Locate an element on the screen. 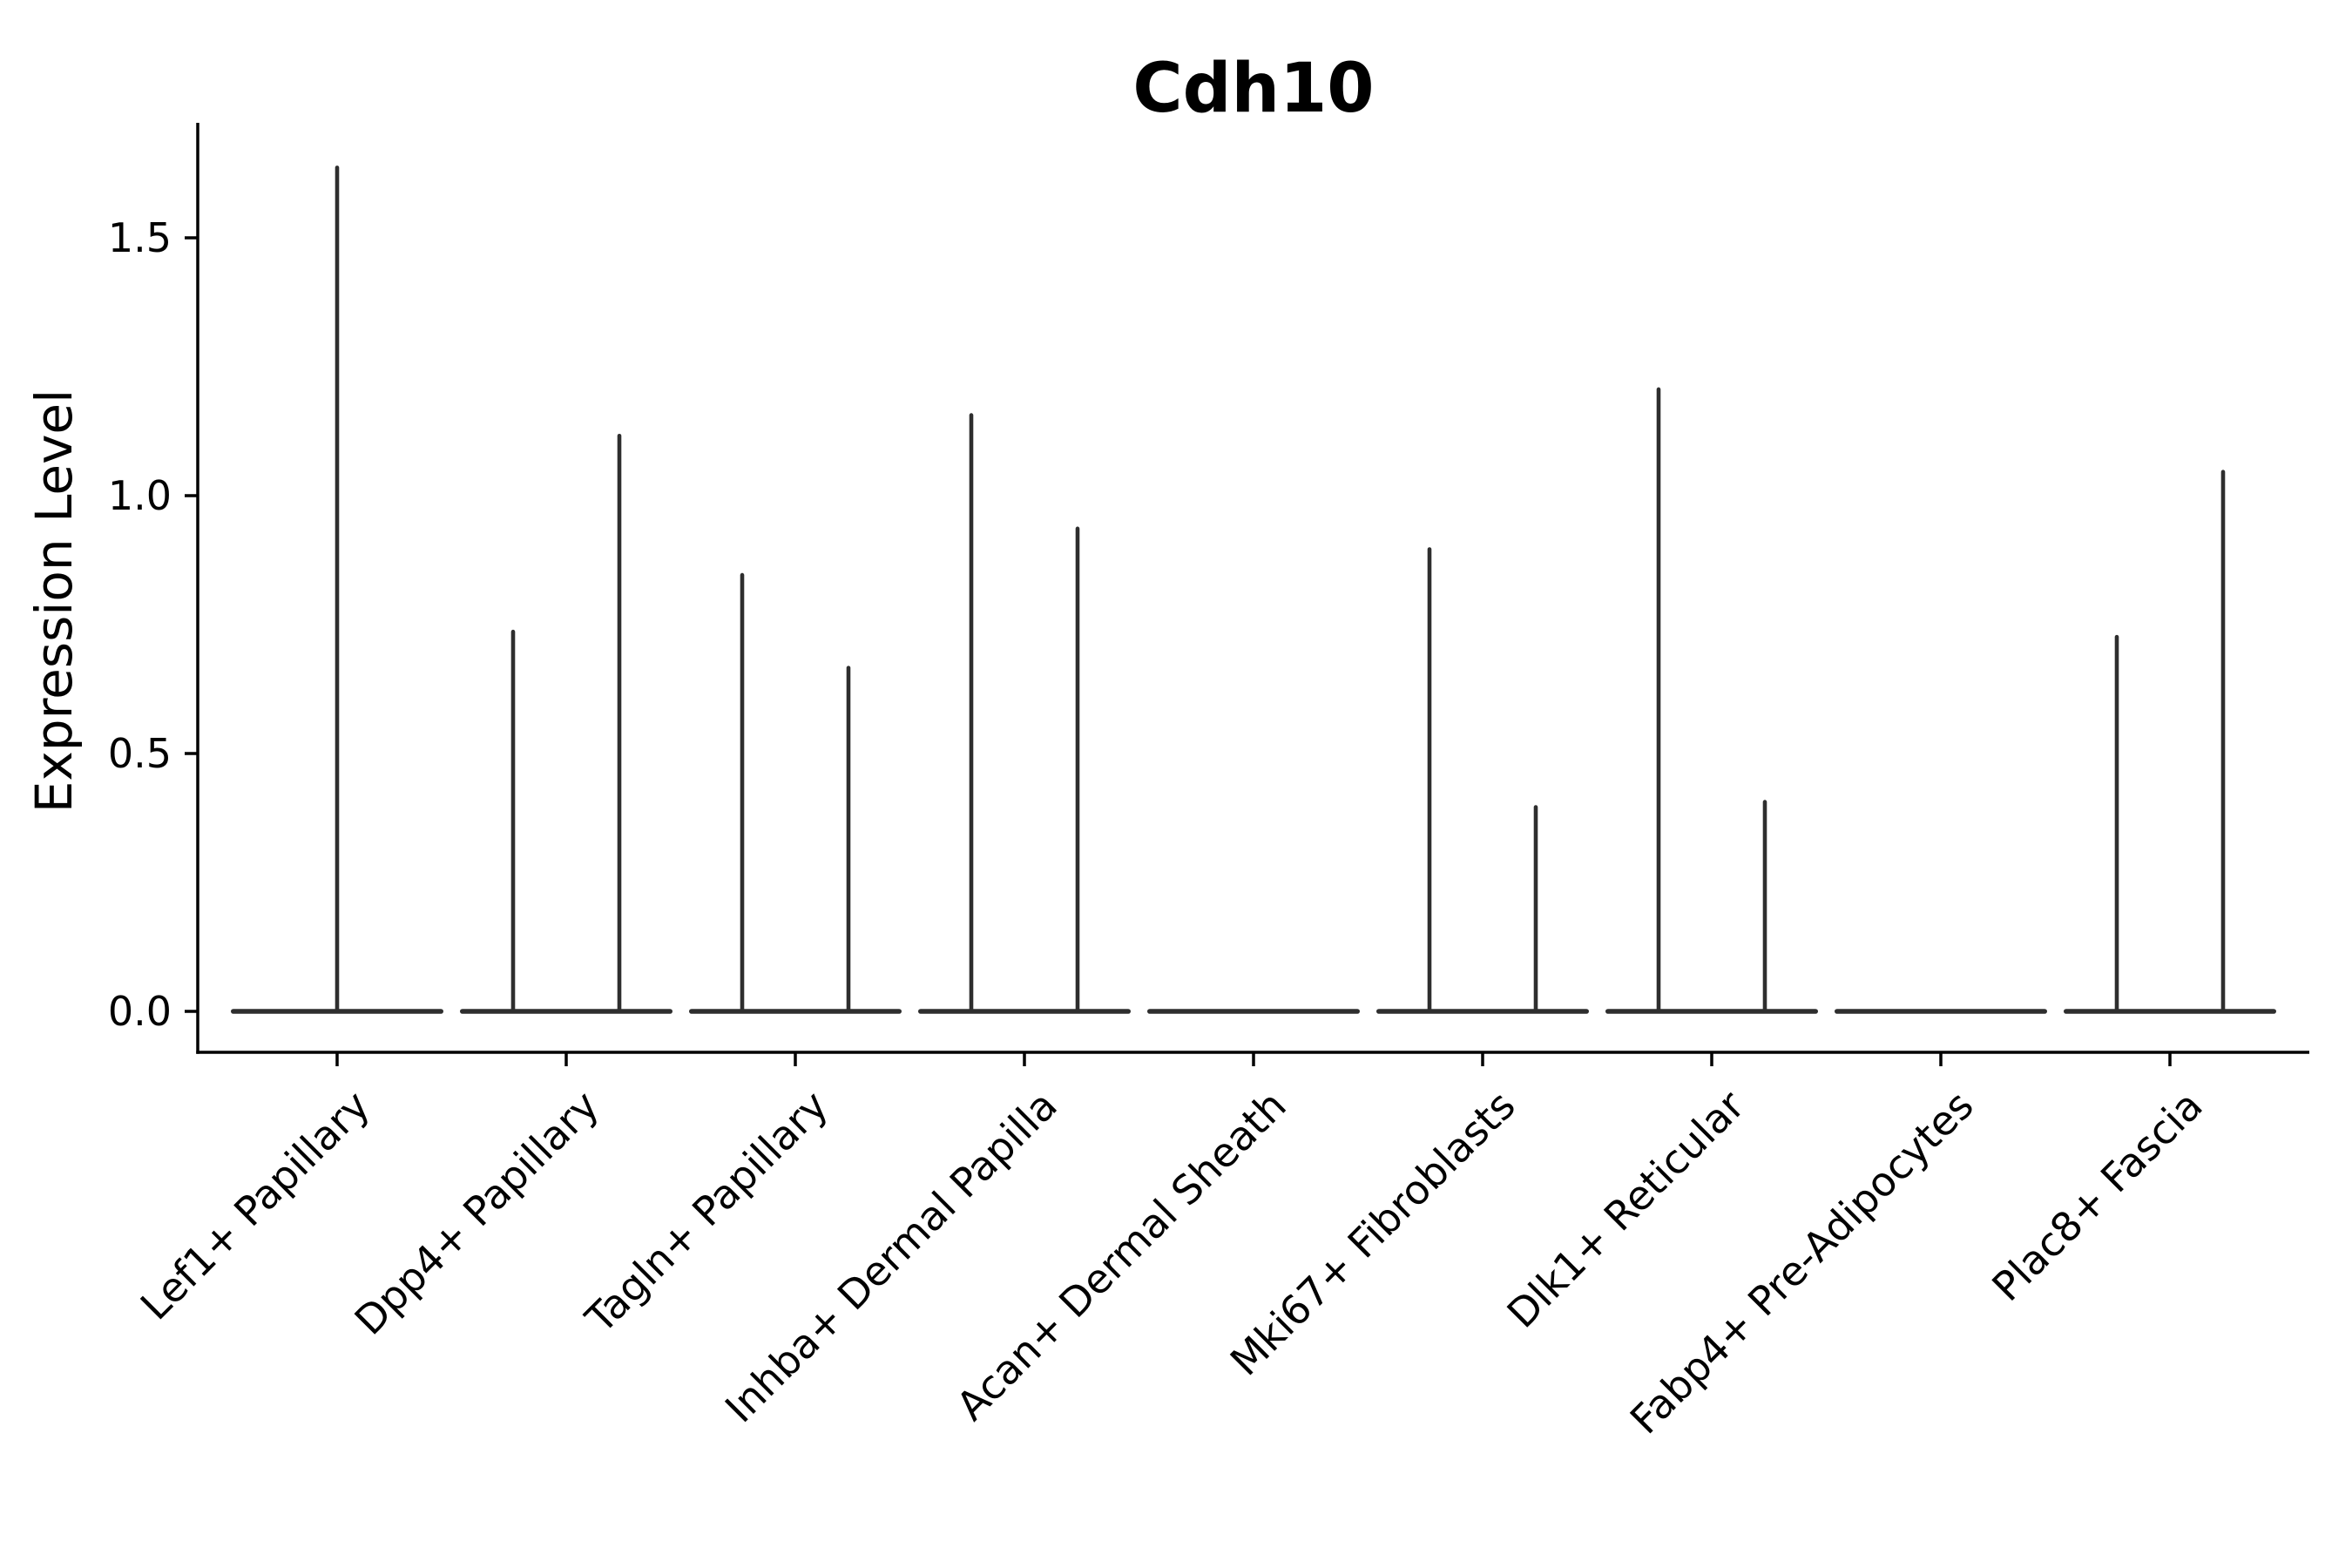  x-tick-label: Plac8+ Fascia is located at coordinates (2097, 1196).